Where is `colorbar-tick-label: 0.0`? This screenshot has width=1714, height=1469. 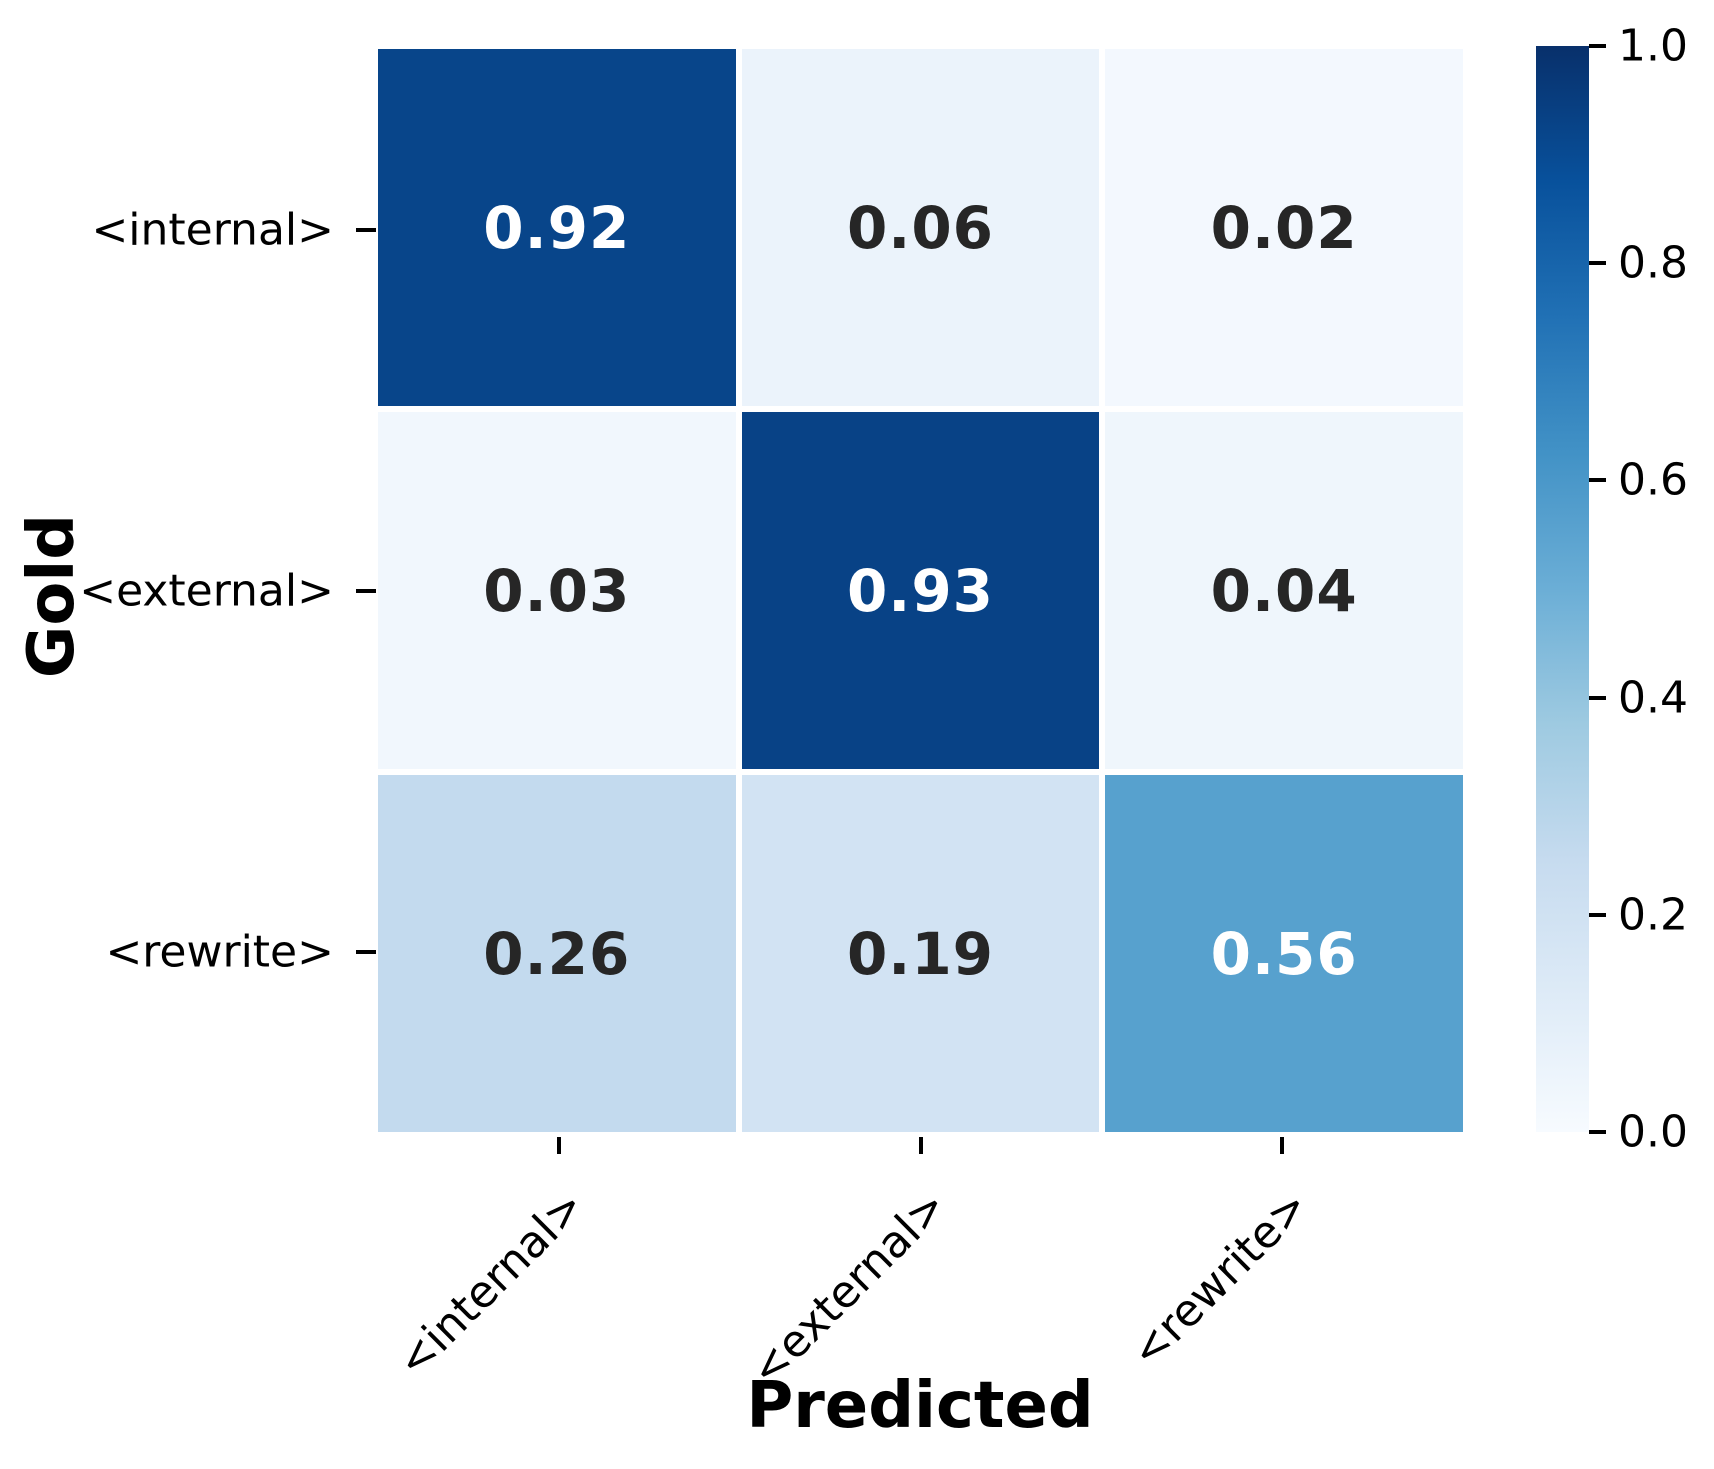 colorbar-tick-label: 0.0 is located at coordinates (1653, 1132).